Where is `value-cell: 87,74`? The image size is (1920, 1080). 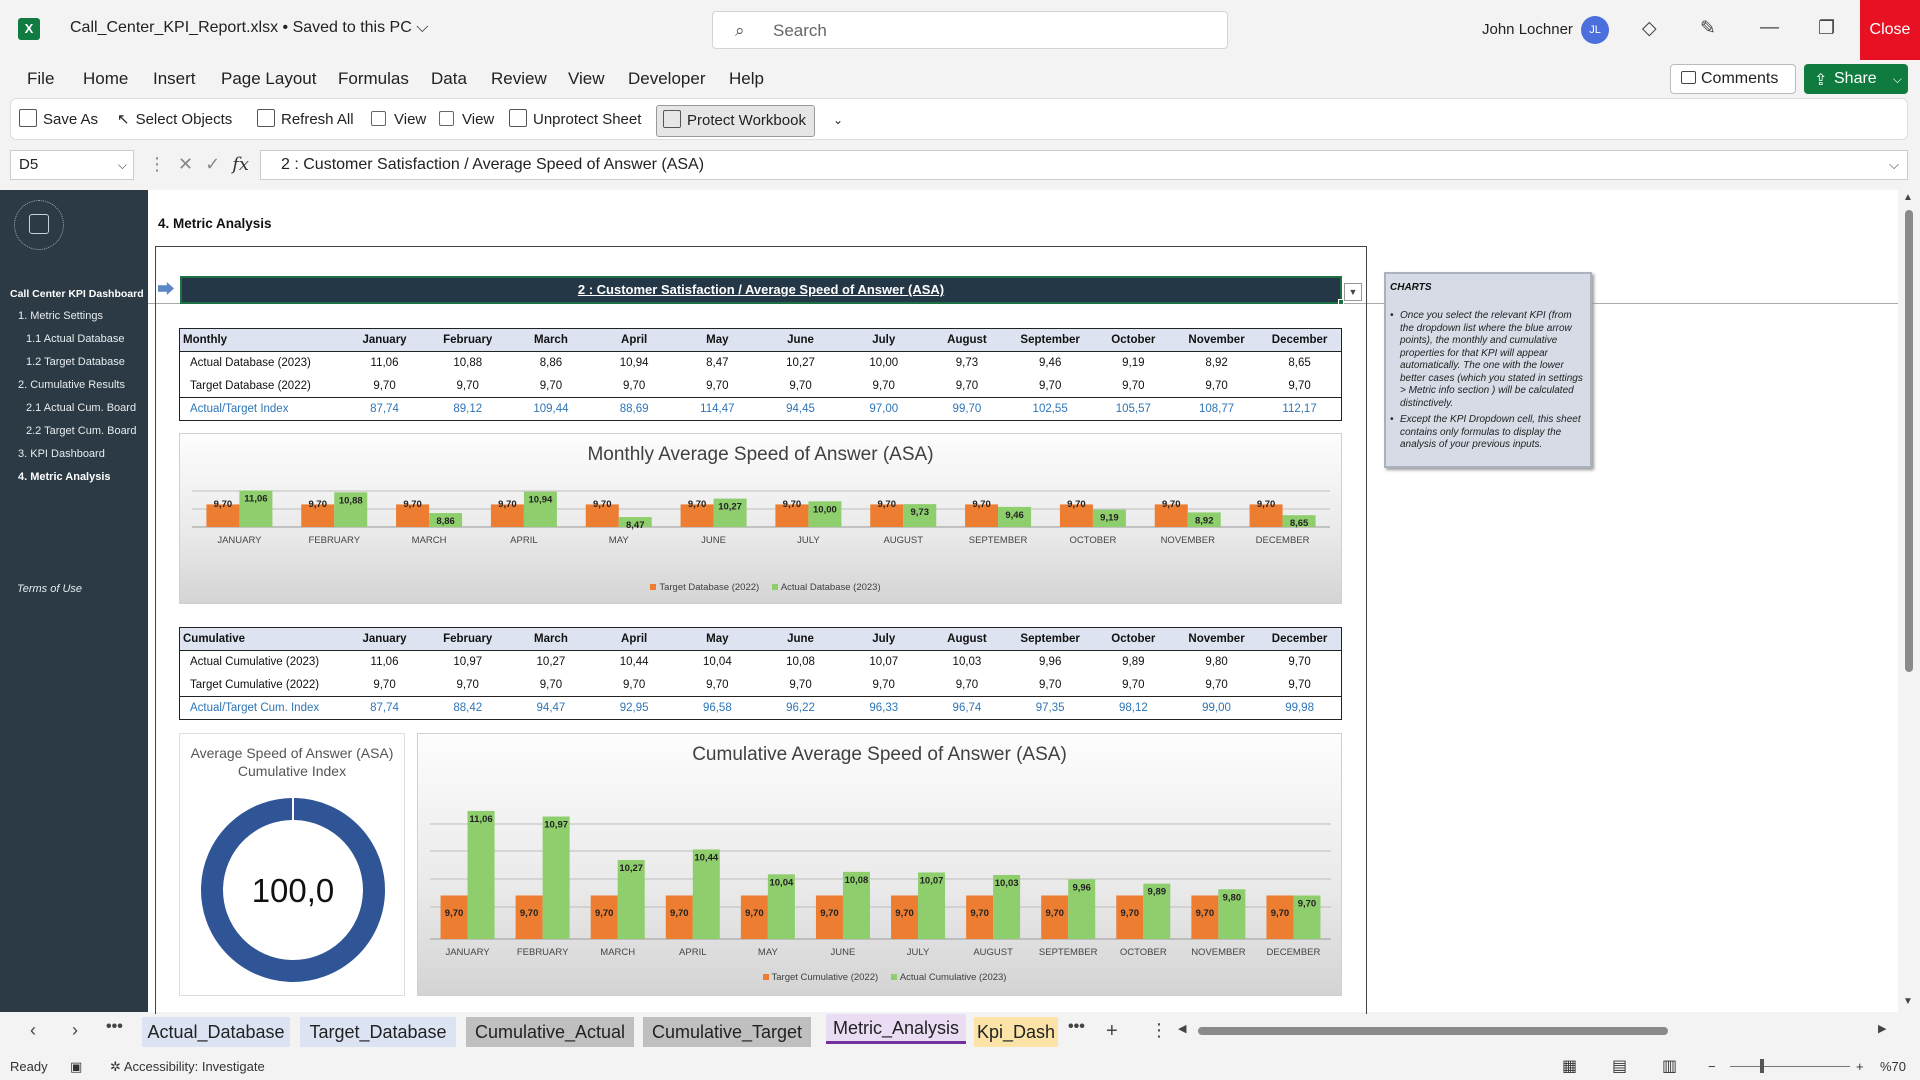 value-cell: 87,74 is located at coordinates (384, 409).